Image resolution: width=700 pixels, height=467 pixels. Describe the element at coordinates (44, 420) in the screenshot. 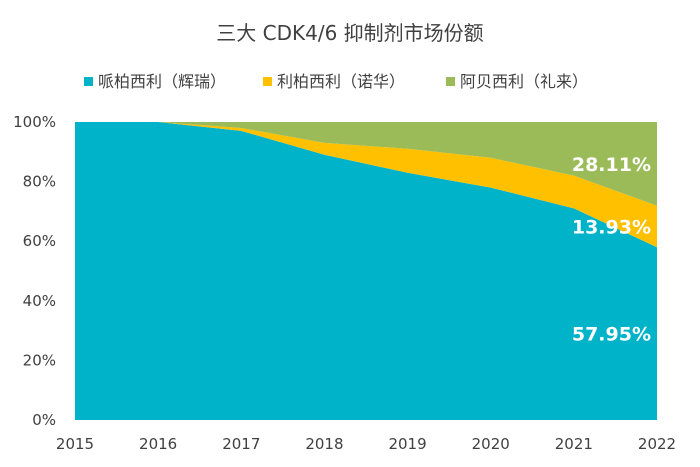

I see `y-tick-label: 0%` at that location.